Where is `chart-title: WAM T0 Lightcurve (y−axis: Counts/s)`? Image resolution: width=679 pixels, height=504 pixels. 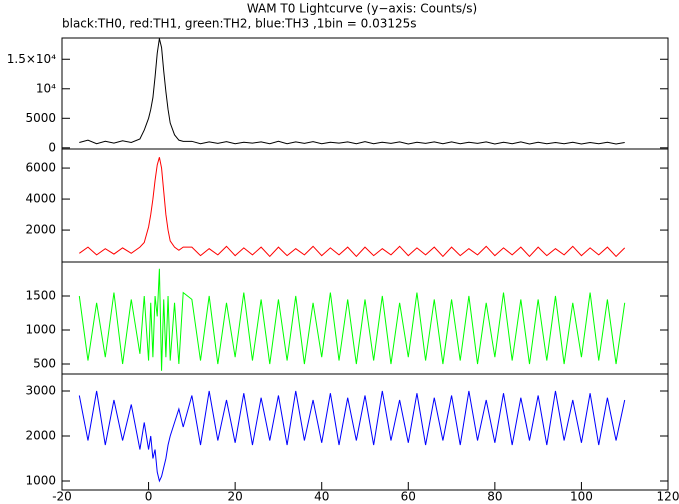
chart-title: WAM T0 Lightcurve (y−axis: Counts/s) is located at coordinates (362, 9).